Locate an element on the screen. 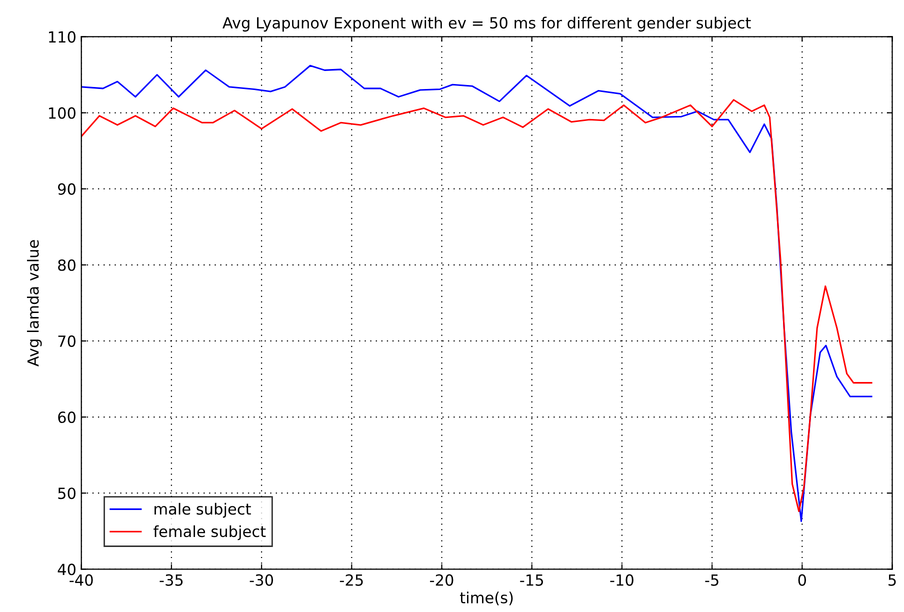 The height and width of the screenshot is (612, 904). x-tick-label: -15 is located at coordinates (531, 580).